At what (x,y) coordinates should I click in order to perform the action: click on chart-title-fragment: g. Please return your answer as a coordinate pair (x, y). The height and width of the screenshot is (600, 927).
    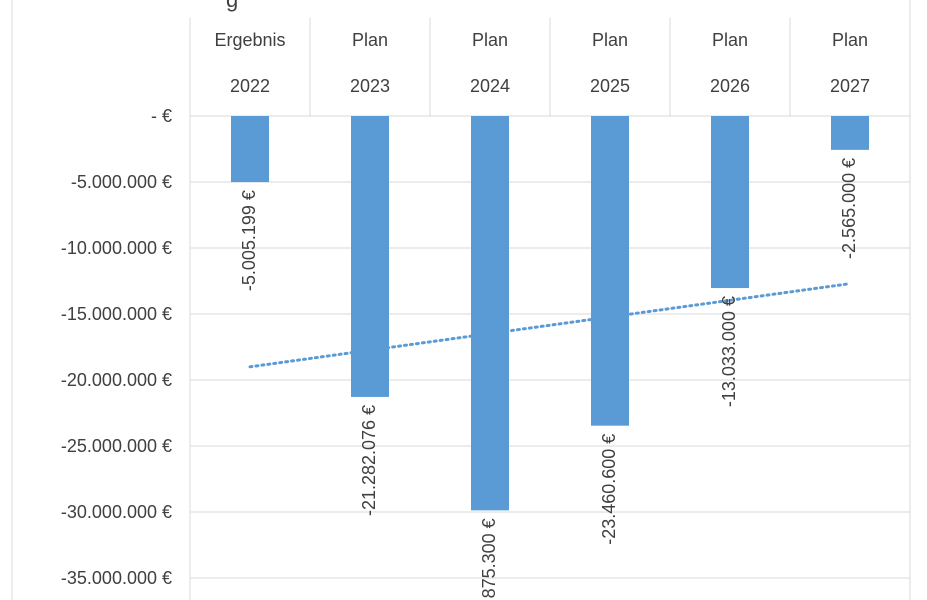
    Looking at the image, I should click on (232, 6).